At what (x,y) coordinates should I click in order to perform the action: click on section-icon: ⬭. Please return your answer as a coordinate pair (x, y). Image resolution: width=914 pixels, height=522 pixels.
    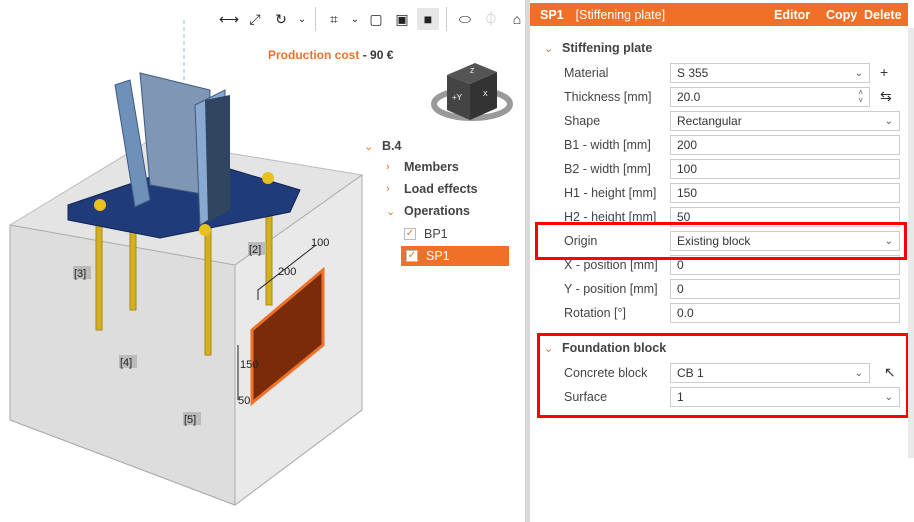
    Looking at the image, I should click on (465, 18).